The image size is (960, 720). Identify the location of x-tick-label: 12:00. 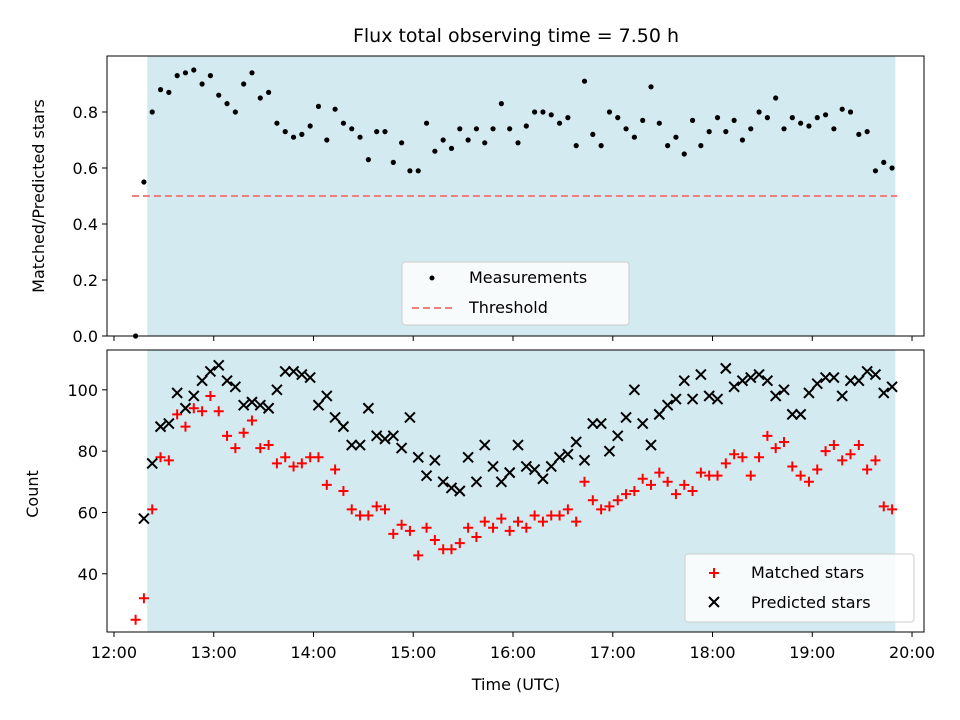
(114, 652).